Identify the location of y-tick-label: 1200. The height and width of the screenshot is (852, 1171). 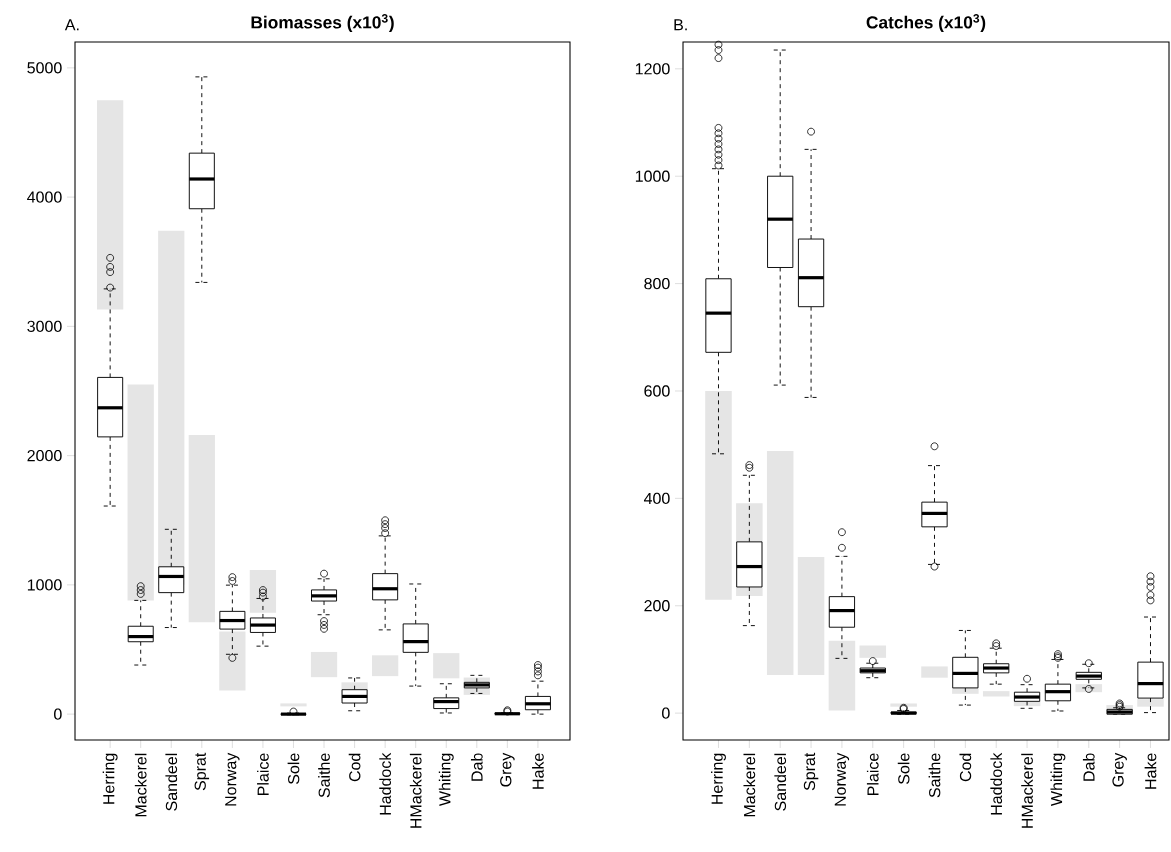
(652, 69).